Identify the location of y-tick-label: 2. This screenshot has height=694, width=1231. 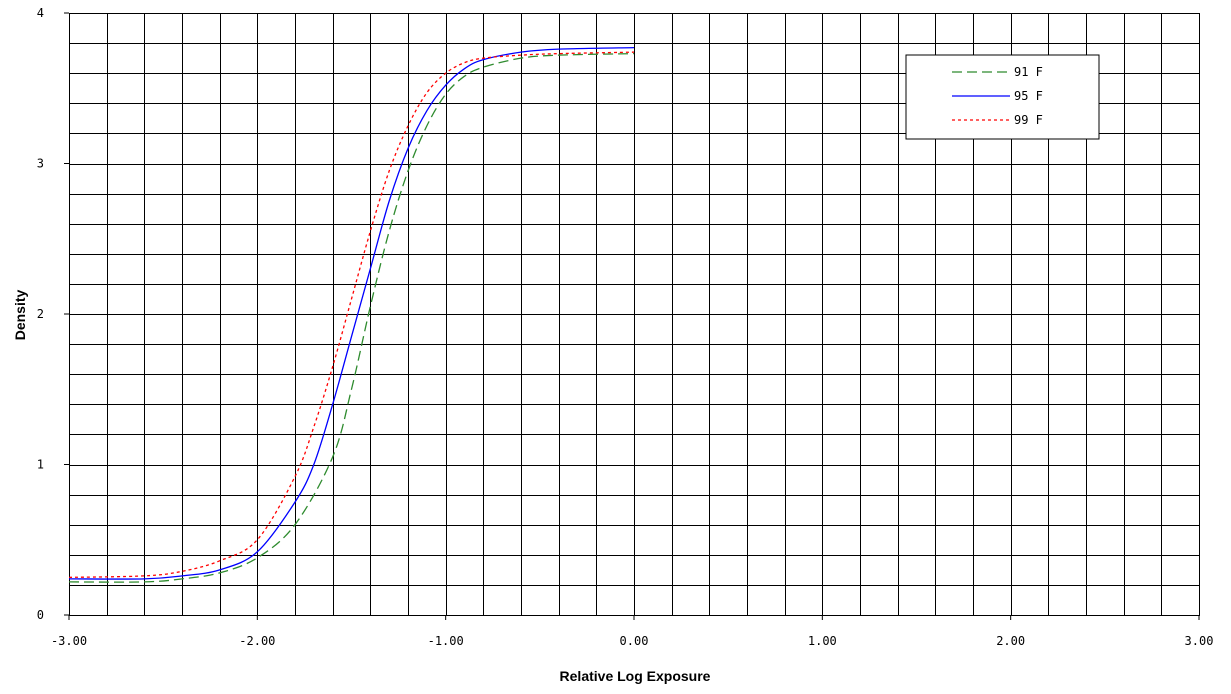
(40, 314).